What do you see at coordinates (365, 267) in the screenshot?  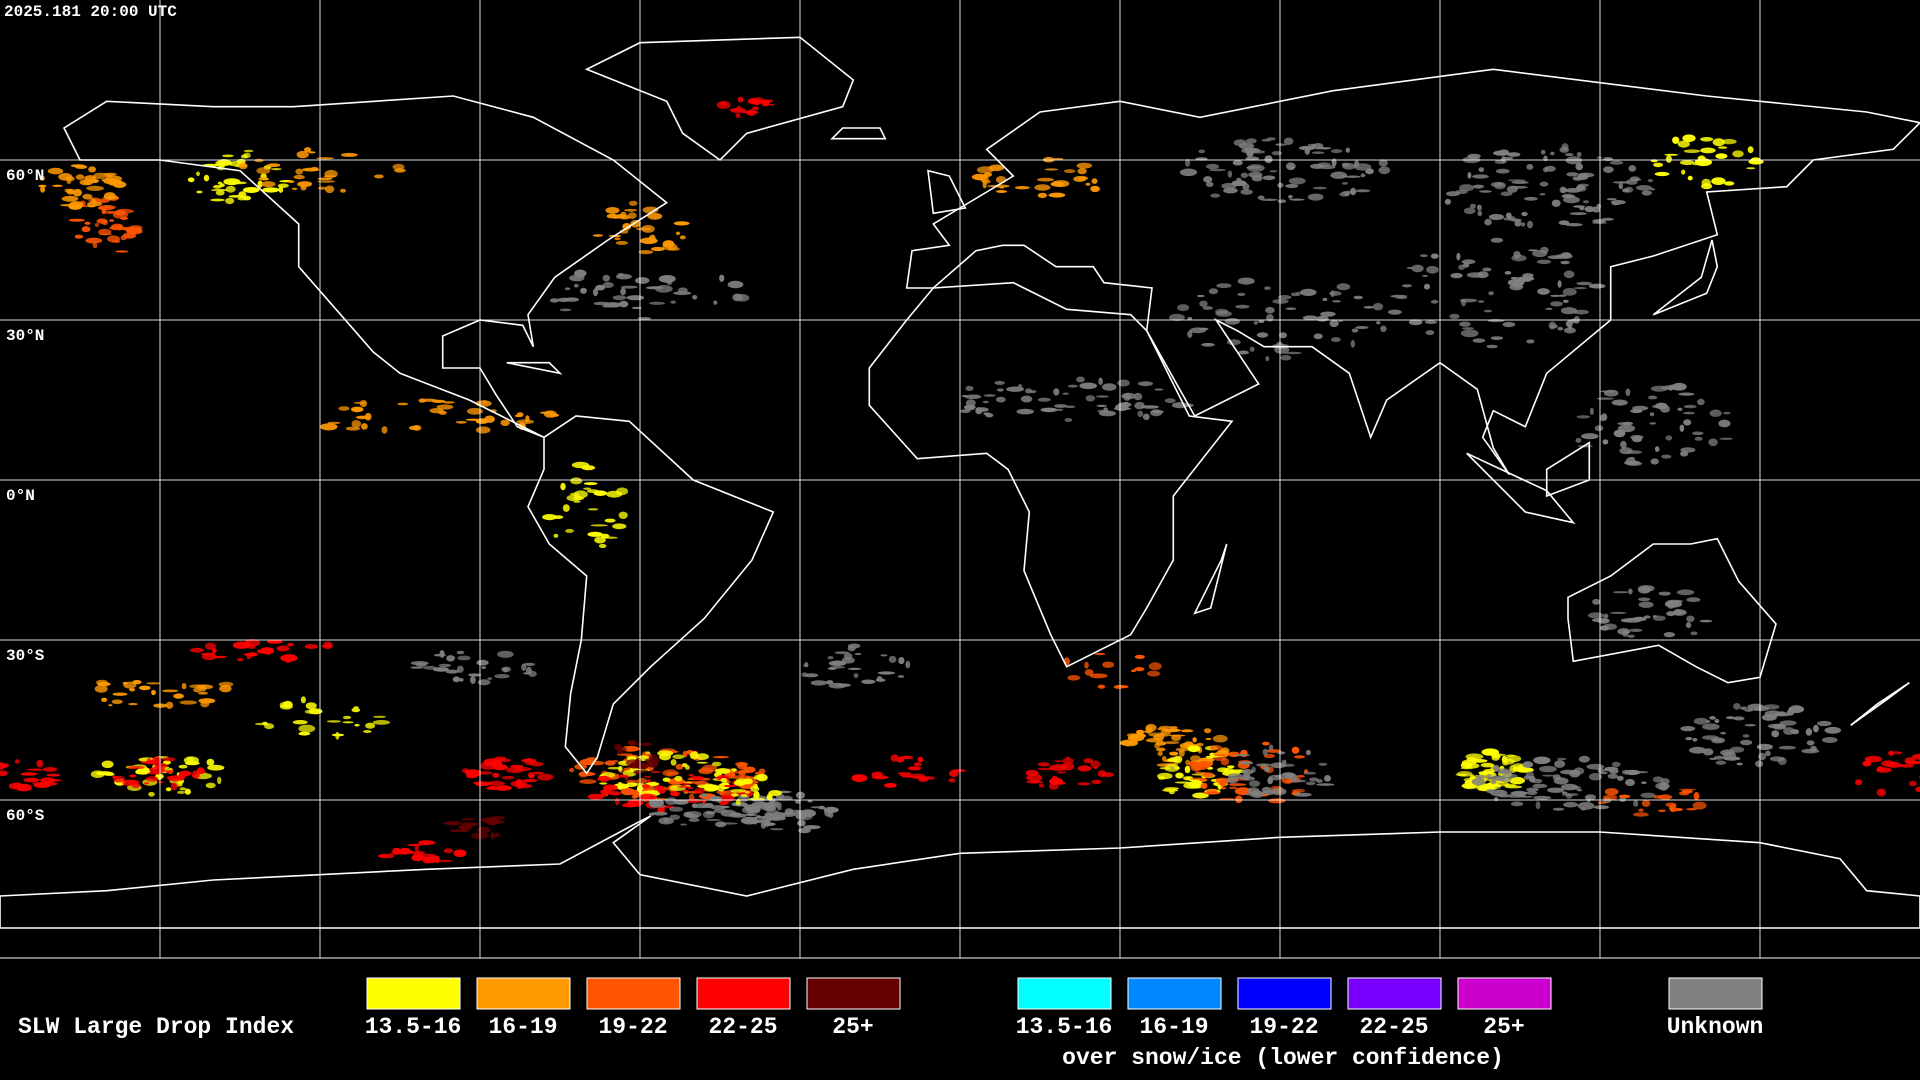 I see `coastline` at bounding box center [365, 267].